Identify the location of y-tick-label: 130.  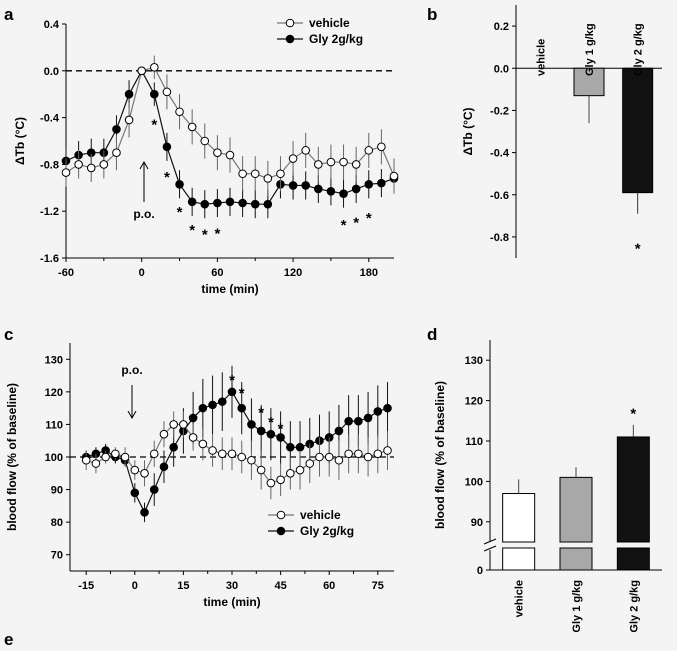
(474, 361).